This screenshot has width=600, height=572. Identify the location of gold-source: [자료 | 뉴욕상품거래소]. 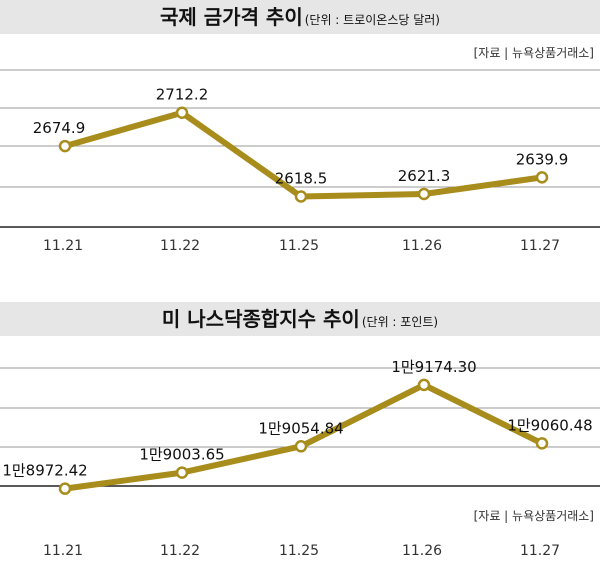
(533, 53).